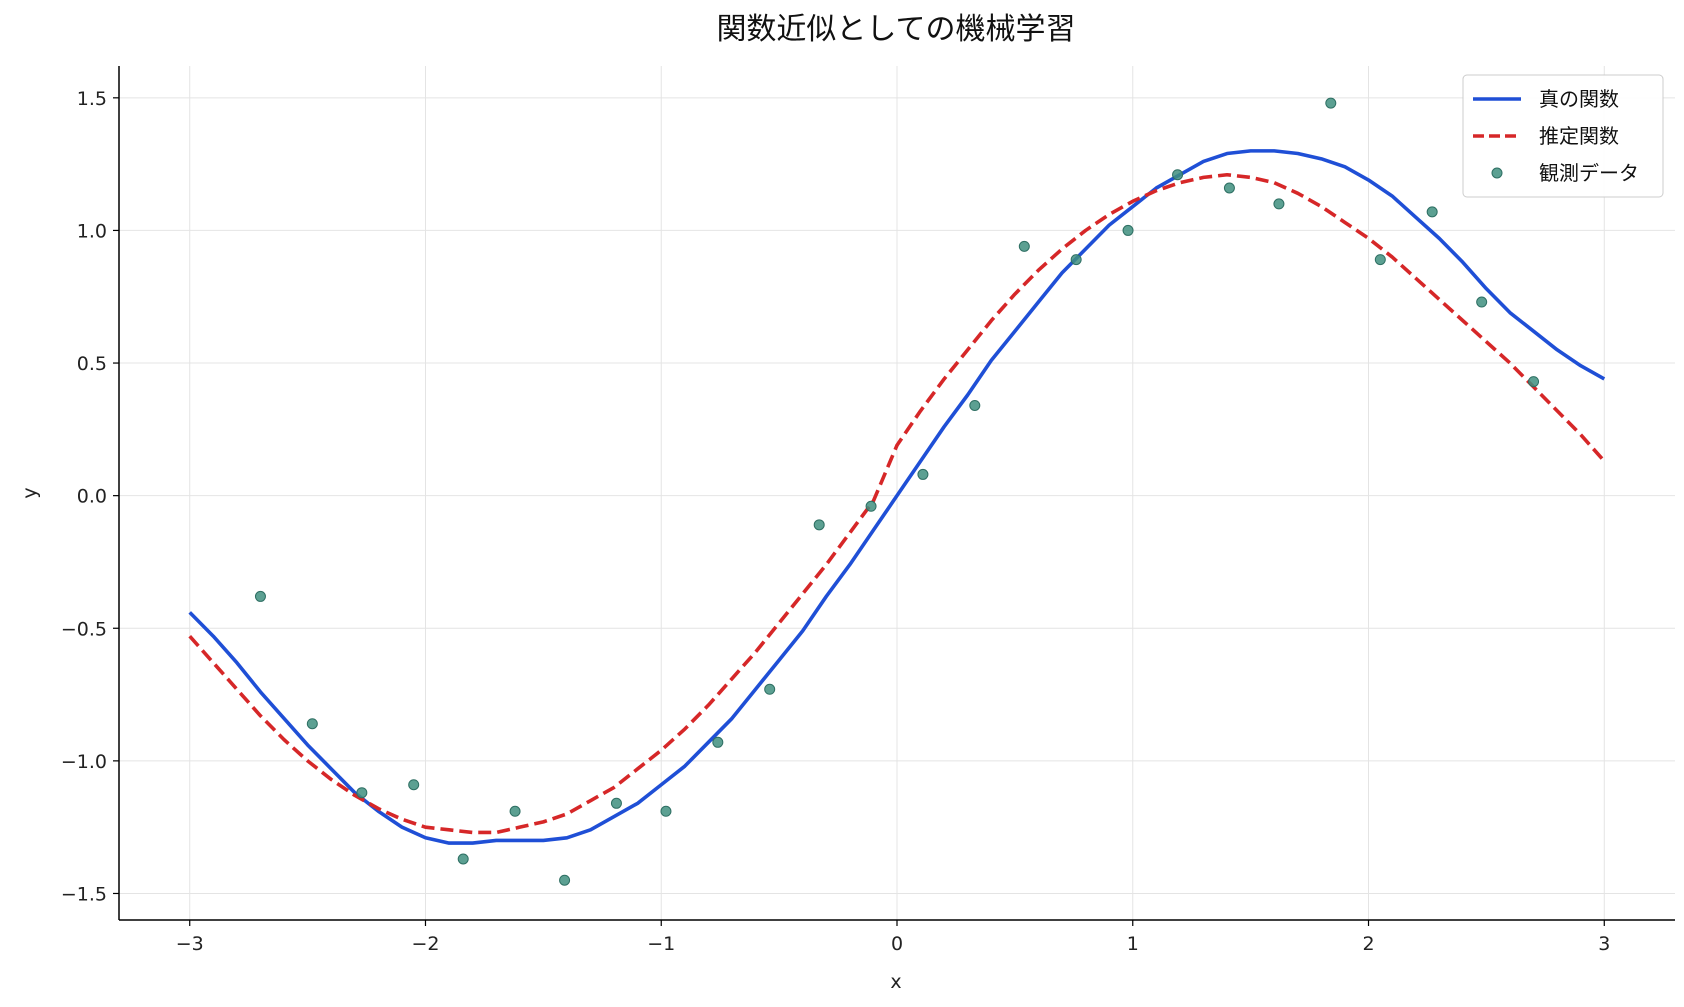 The image size is (1684, 1007). What do you see at coordinates (425, 944) in the screenshot?
I see `x-tick-label: −2` at bounding box center [425, 944].